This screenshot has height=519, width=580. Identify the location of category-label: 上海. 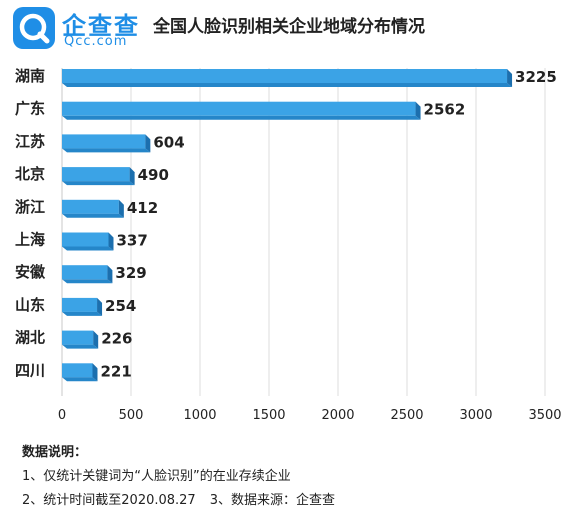
(30, 240).